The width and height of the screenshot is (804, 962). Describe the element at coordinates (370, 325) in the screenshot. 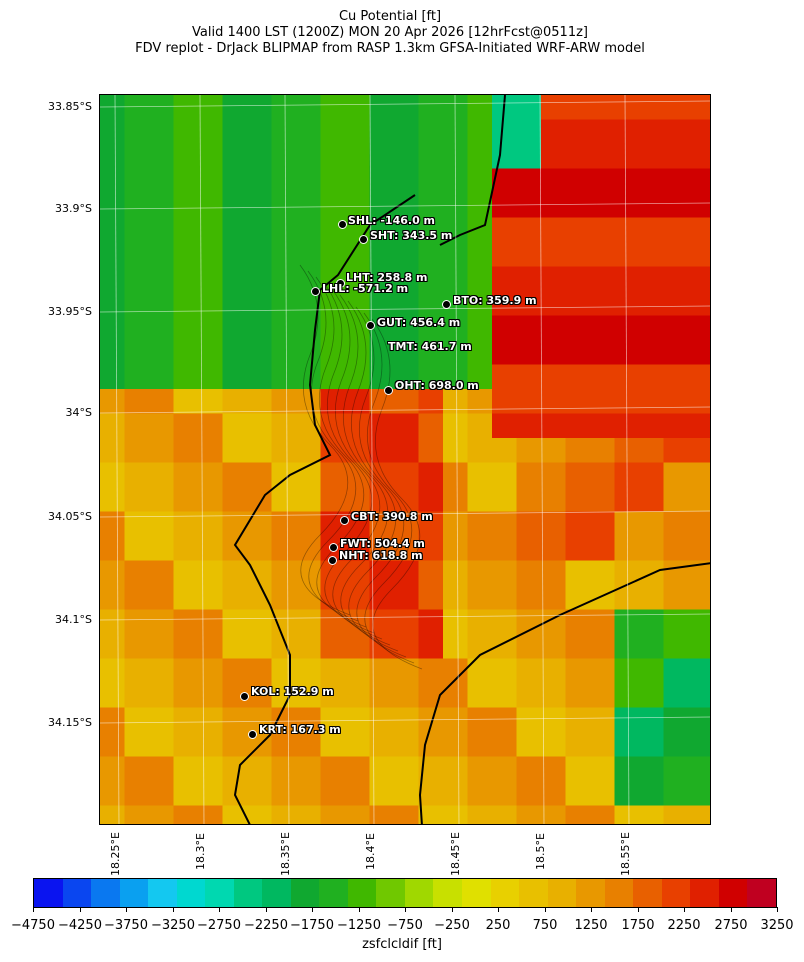

I see `station-dot-gut` at that location.